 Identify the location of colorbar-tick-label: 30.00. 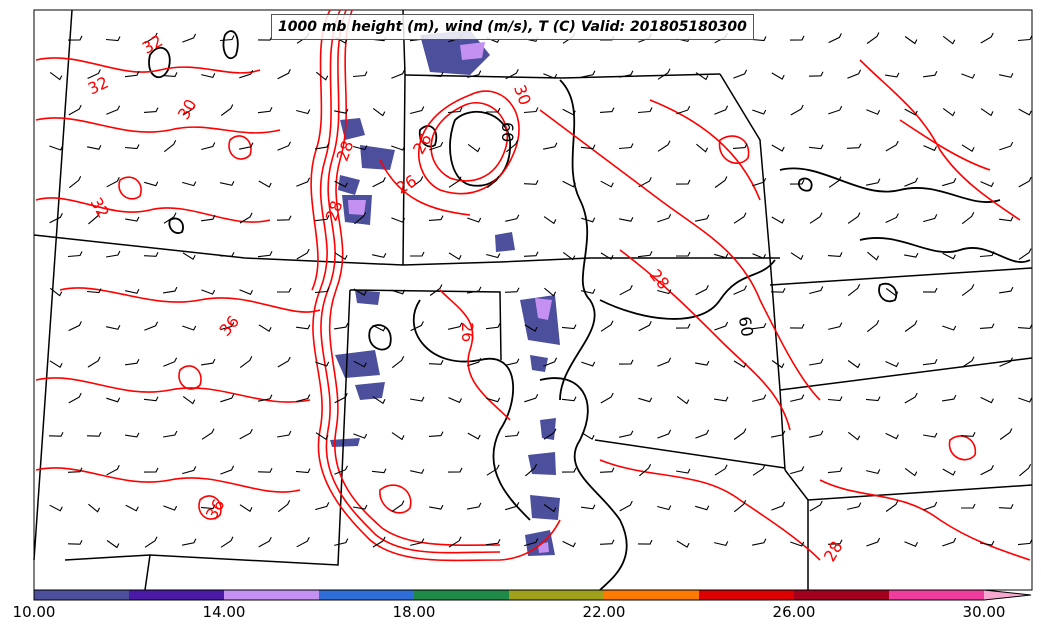
(984, 612).